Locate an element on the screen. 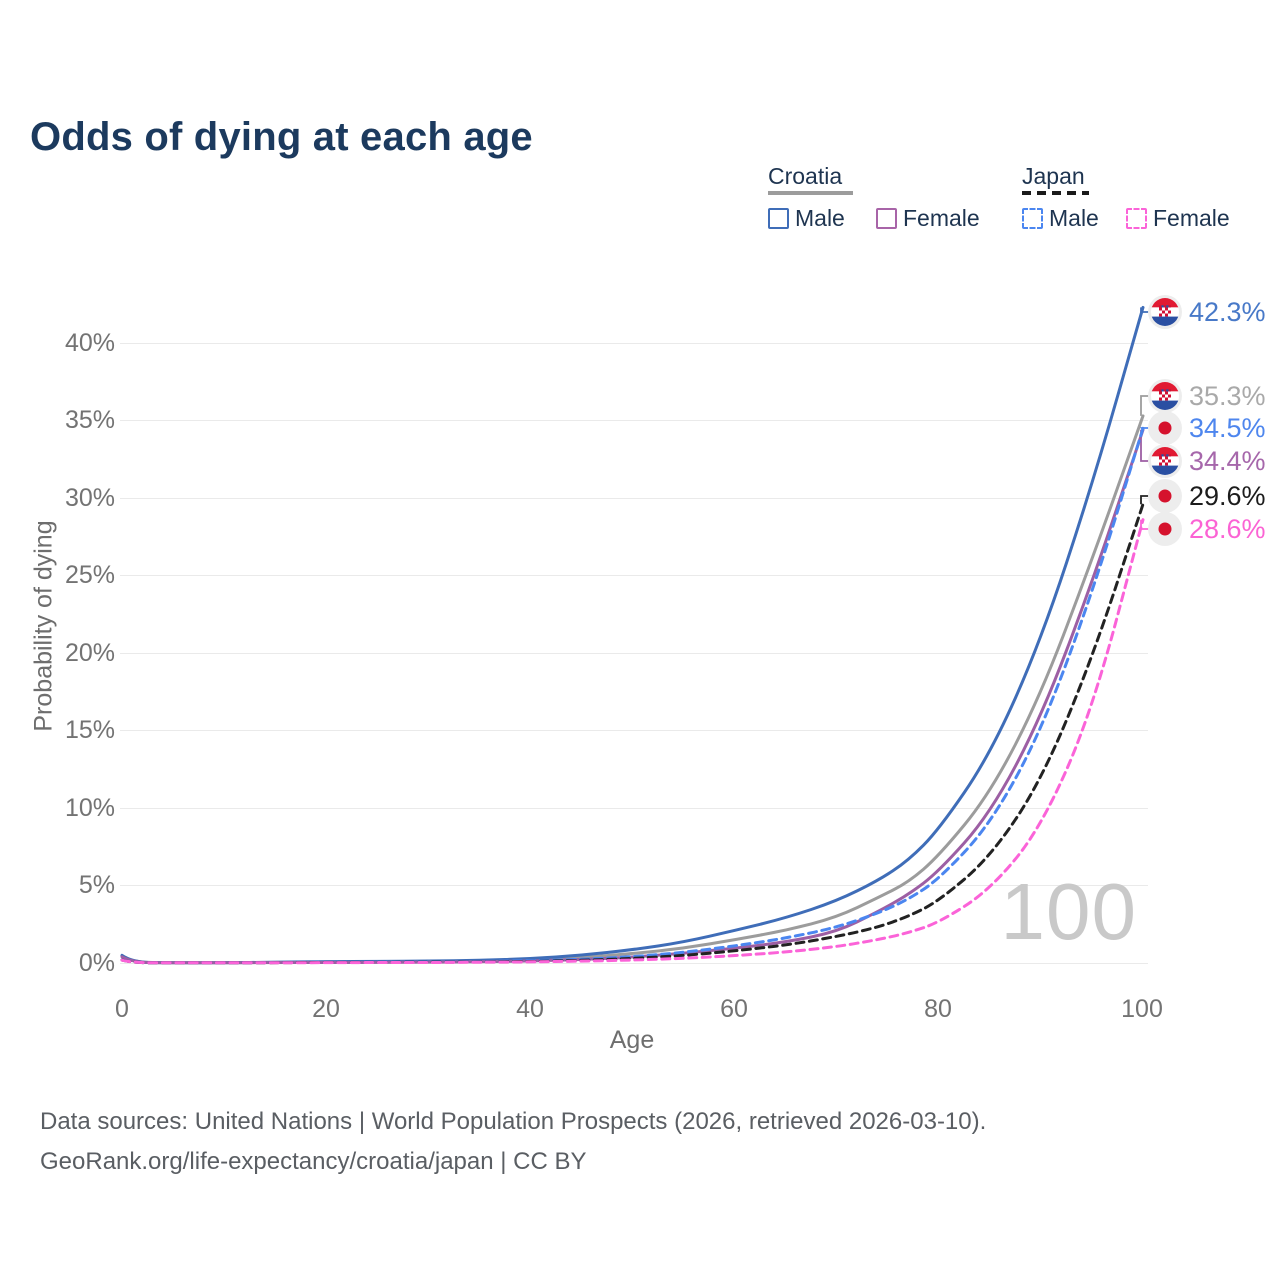  y-tick-label: 25% is located at coordinates (89, 575).